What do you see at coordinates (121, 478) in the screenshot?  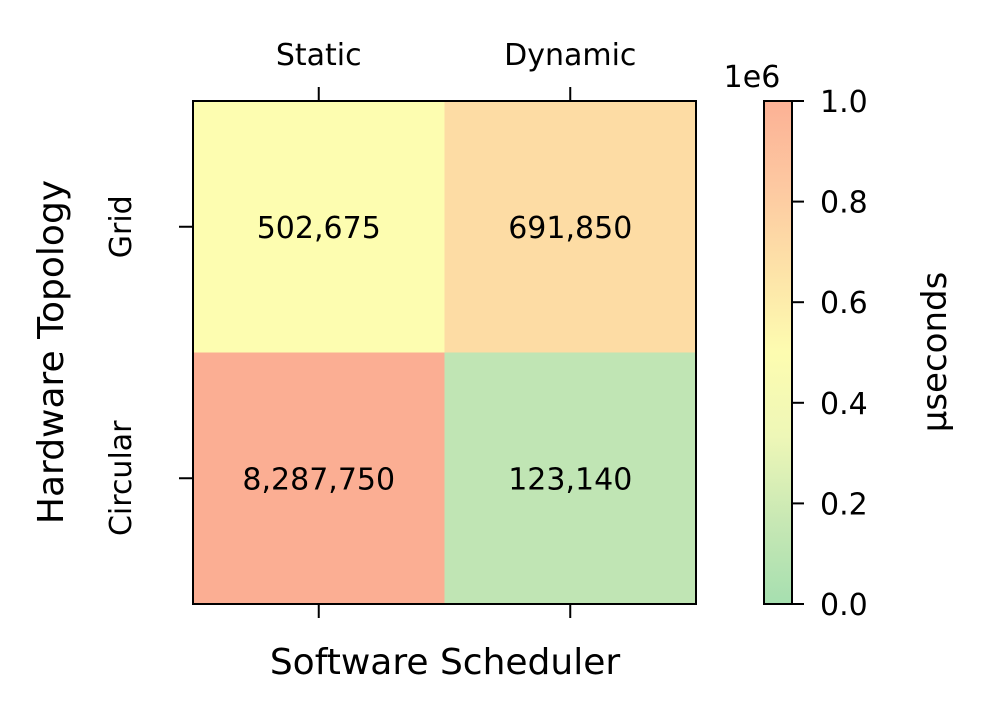 I see `y-tick-label: Circular` at bounding box center [121, 478].